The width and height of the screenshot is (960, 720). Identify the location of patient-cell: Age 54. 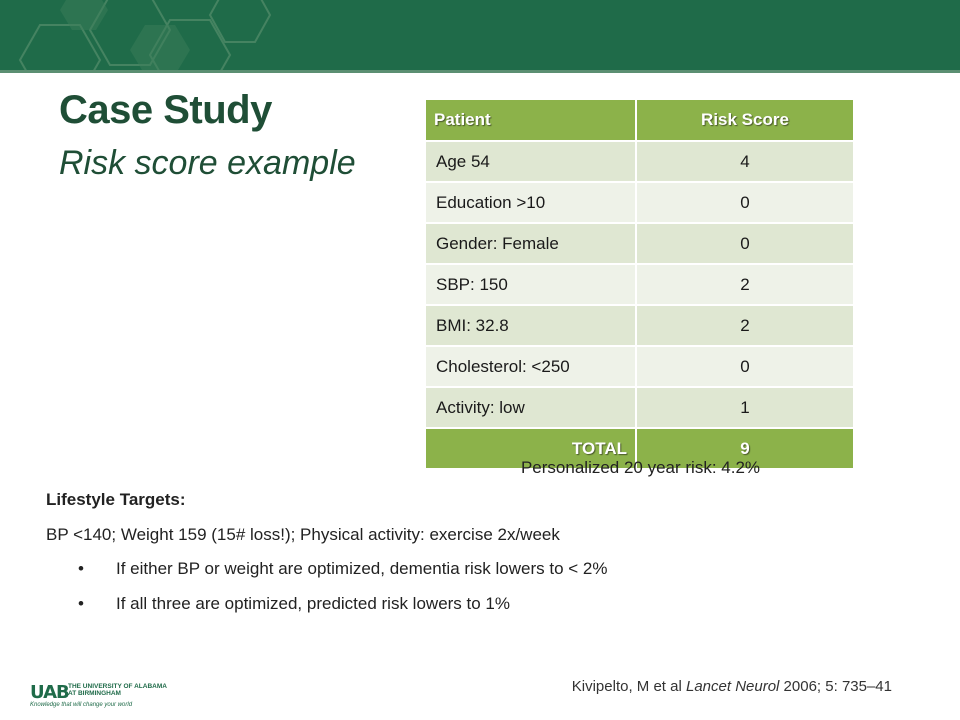
(531, 162).